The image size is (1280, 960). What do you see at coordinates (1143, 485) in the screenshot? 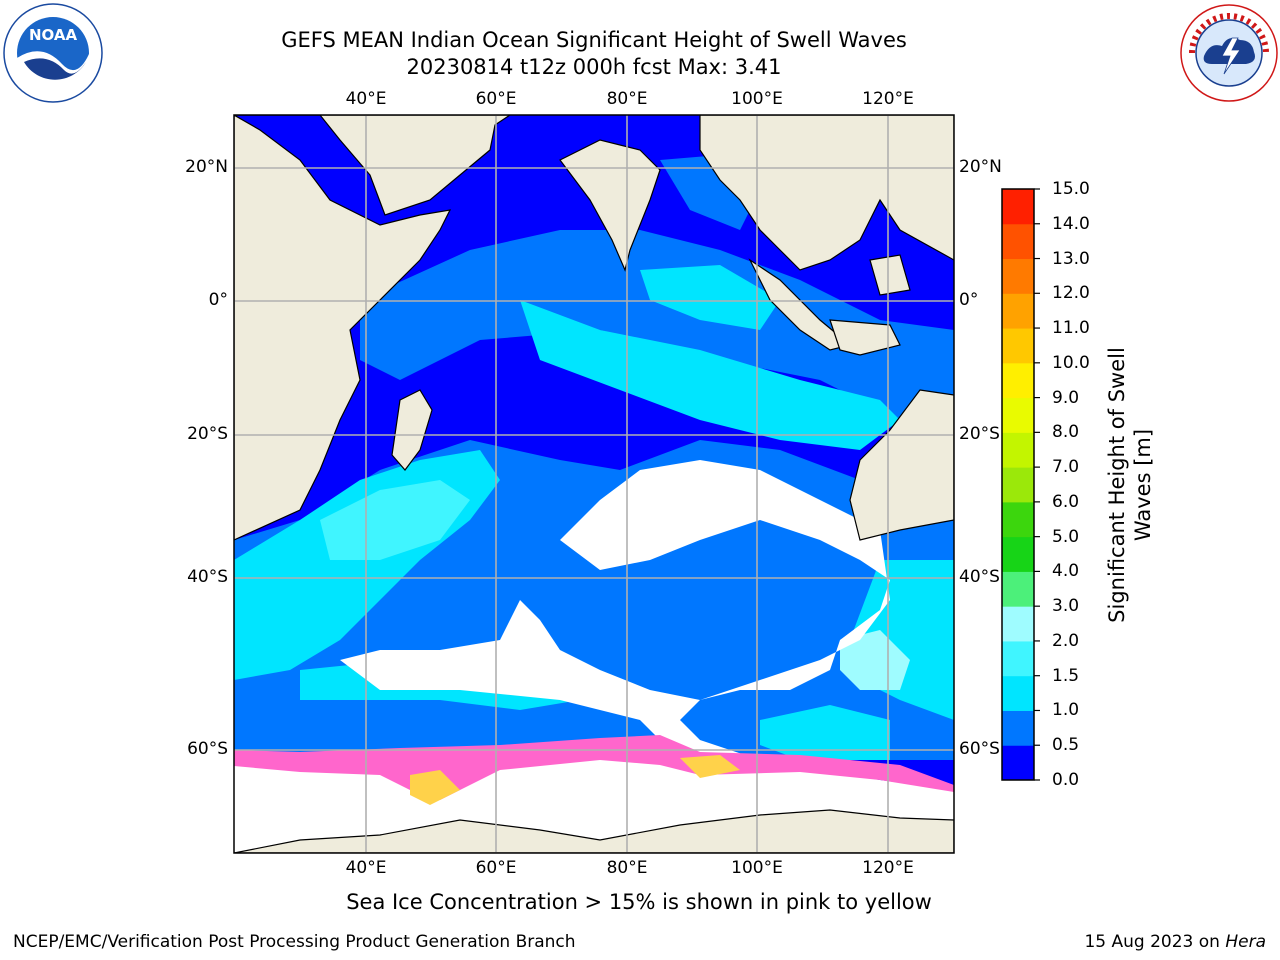
I see `colorbar-title-line2: Waves [m]` at bounding box center [1143, 485].